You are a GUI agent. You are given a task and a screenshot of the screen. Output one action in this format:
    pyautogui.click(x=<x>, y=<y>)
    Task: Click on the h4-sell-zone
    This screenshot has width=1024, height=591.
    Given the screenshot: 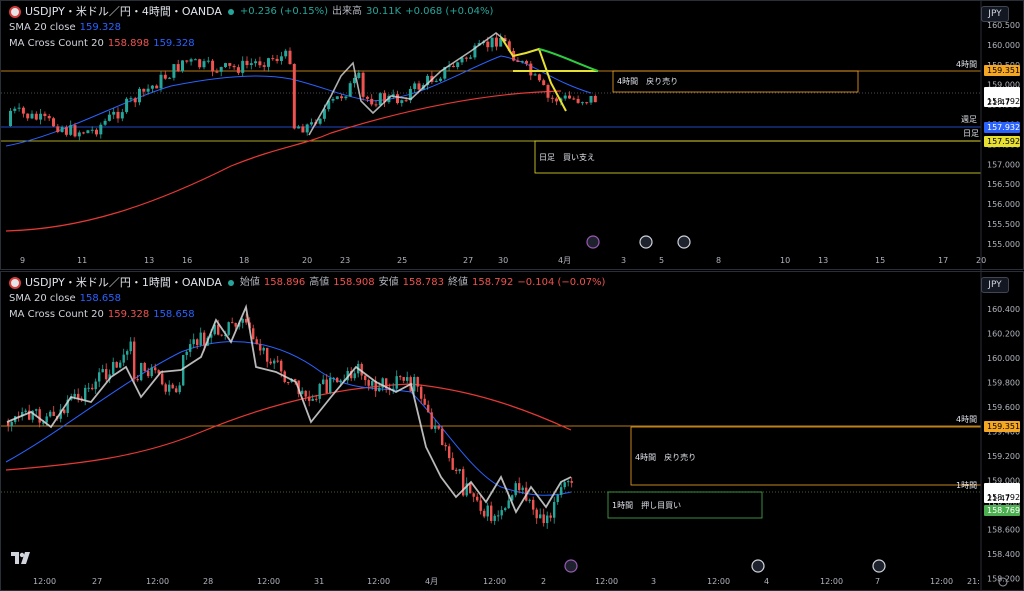 What is the action you would take?
    pyautogui.click(x=735, y=81)
    